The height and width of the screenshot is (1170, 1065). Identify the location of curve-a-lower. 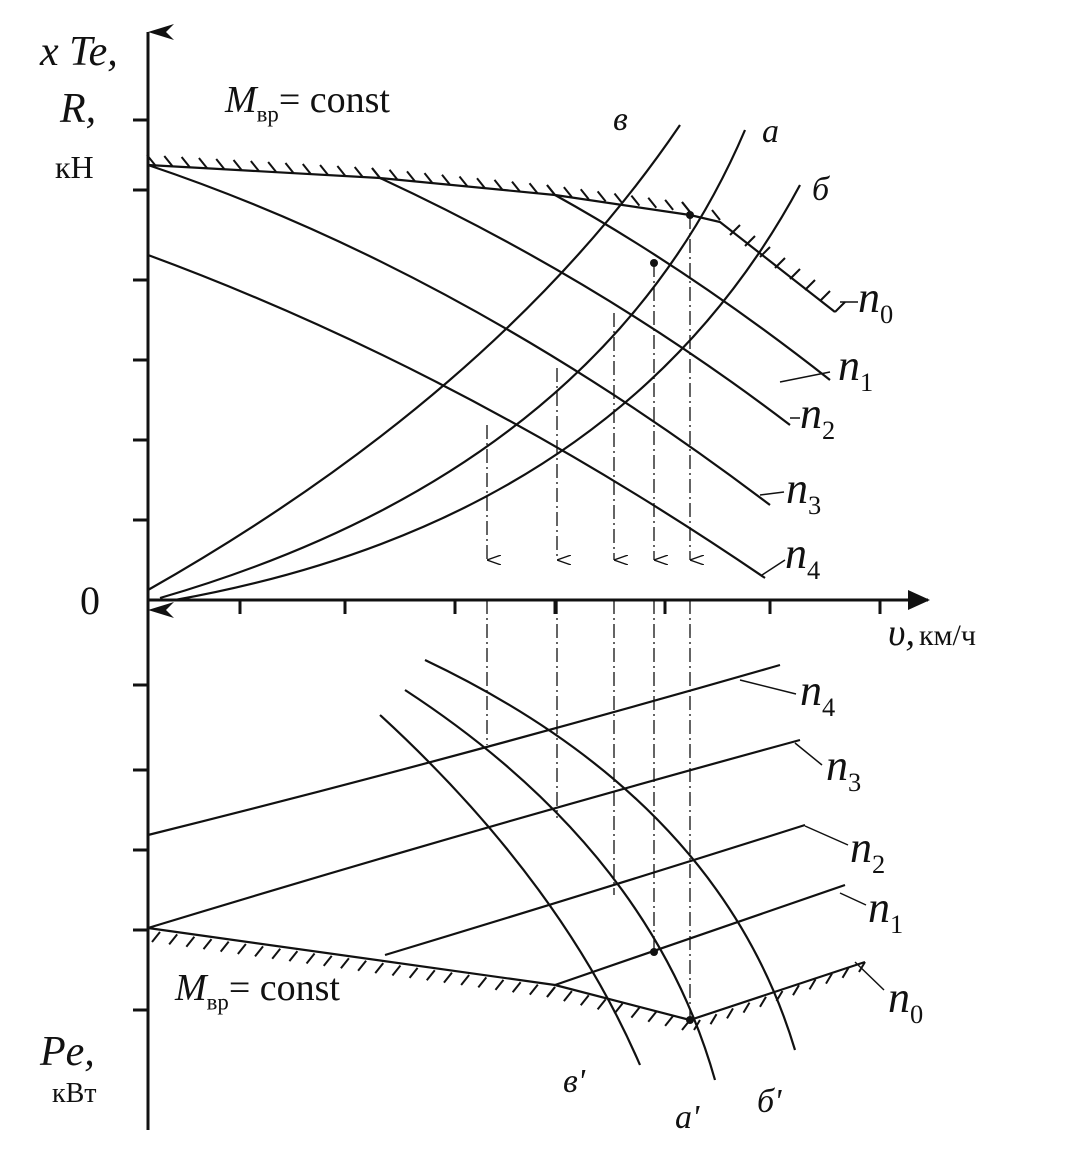
(560, 885).